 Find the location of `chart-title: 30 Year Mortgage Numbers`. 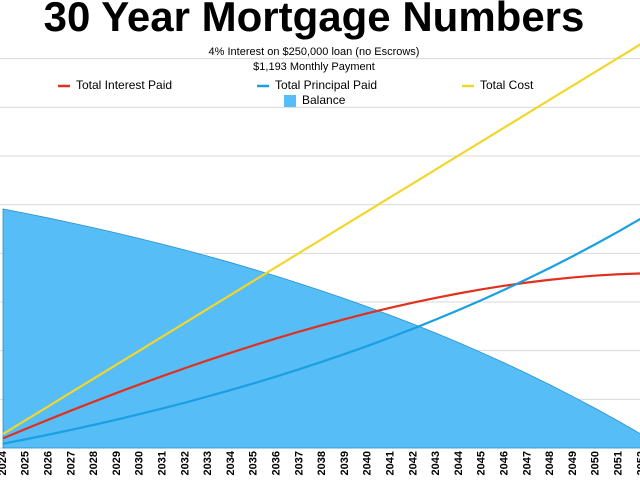

chart-title: 30 Year Mortgage Numbers is located at coordinates (314, 20).